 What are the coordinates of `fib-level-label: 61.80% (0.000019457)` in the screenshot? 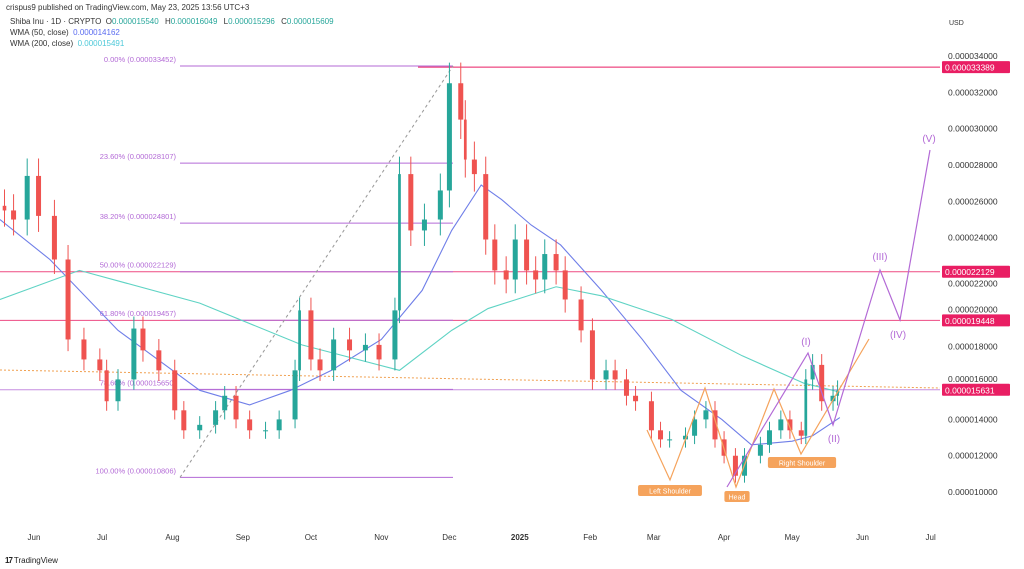 It's located at (138, 313).